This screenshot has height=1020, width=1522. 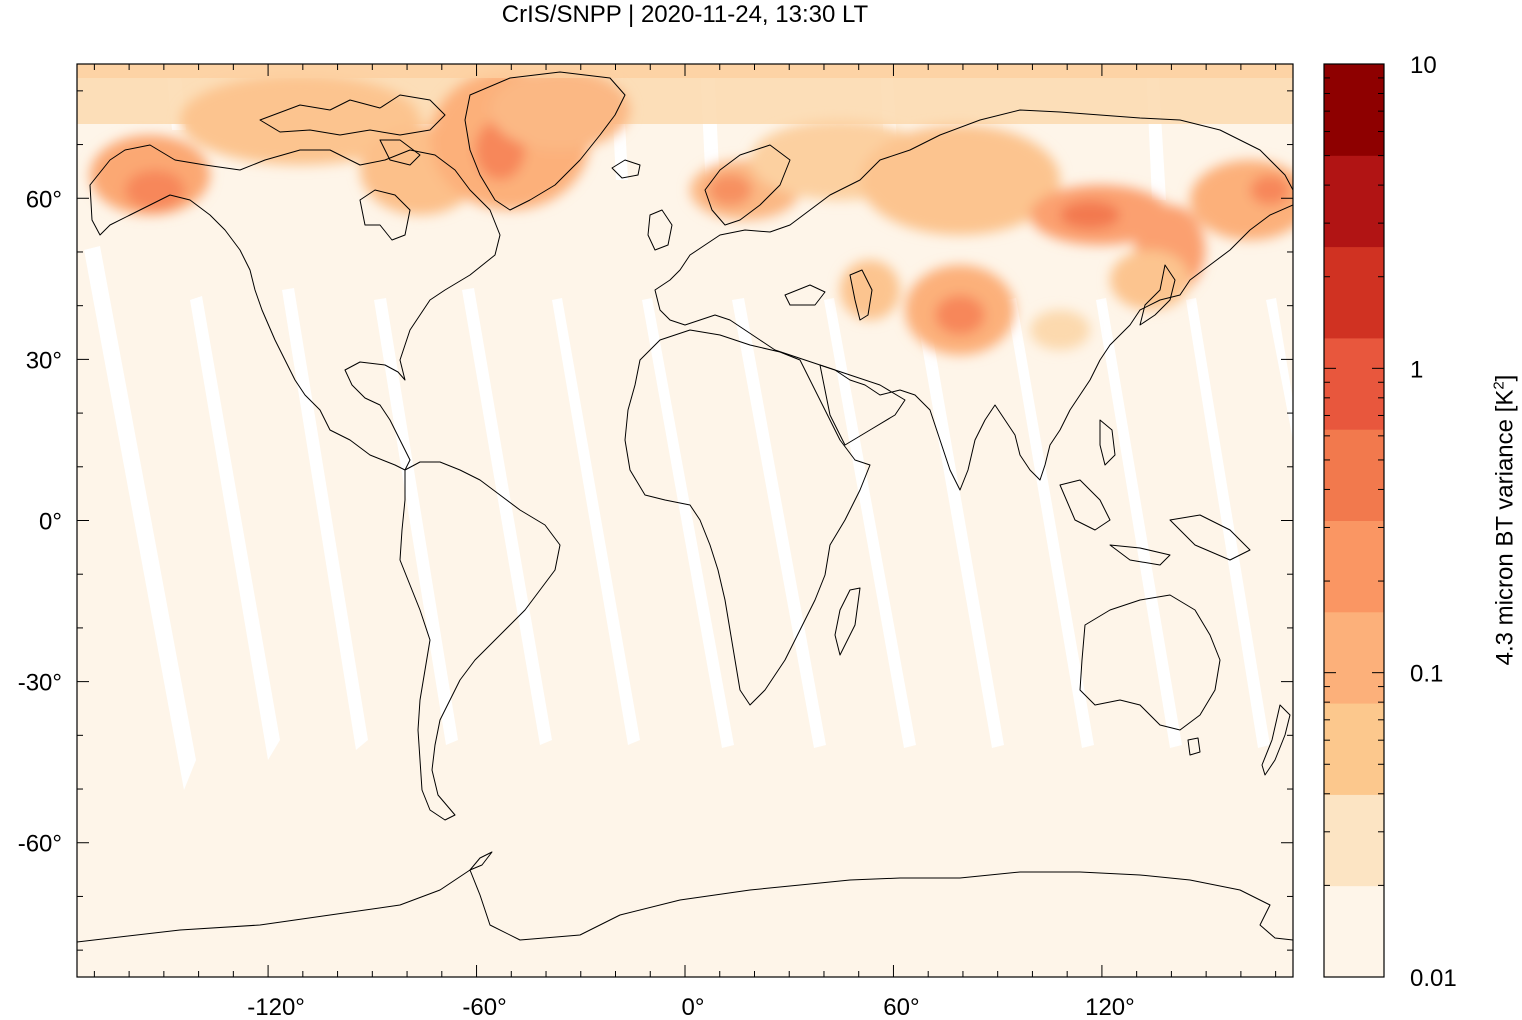 I want to click on coast-new-zealand, so click(x=1276, y=740).